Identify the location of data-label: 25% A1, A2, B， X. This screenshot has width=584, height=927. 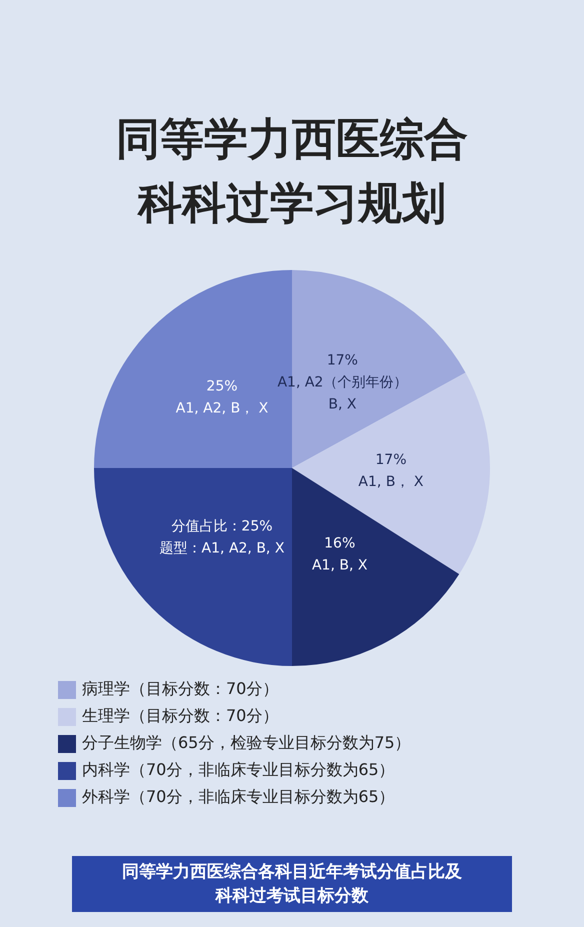
(222, 397).